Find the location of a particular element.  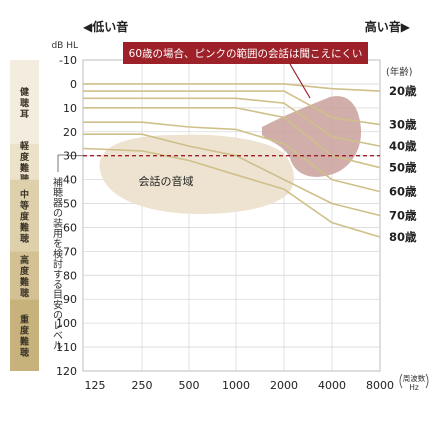

y-tick-label: -10 is located at coordinates (68, 60).